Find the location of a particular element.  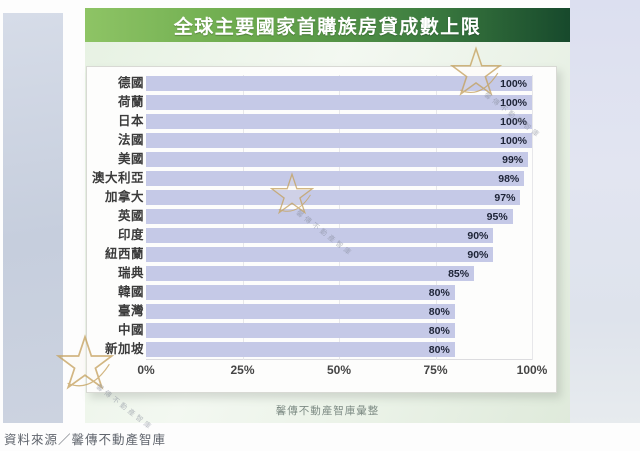

country-label: 日本 is located at coordinates (130, 121).